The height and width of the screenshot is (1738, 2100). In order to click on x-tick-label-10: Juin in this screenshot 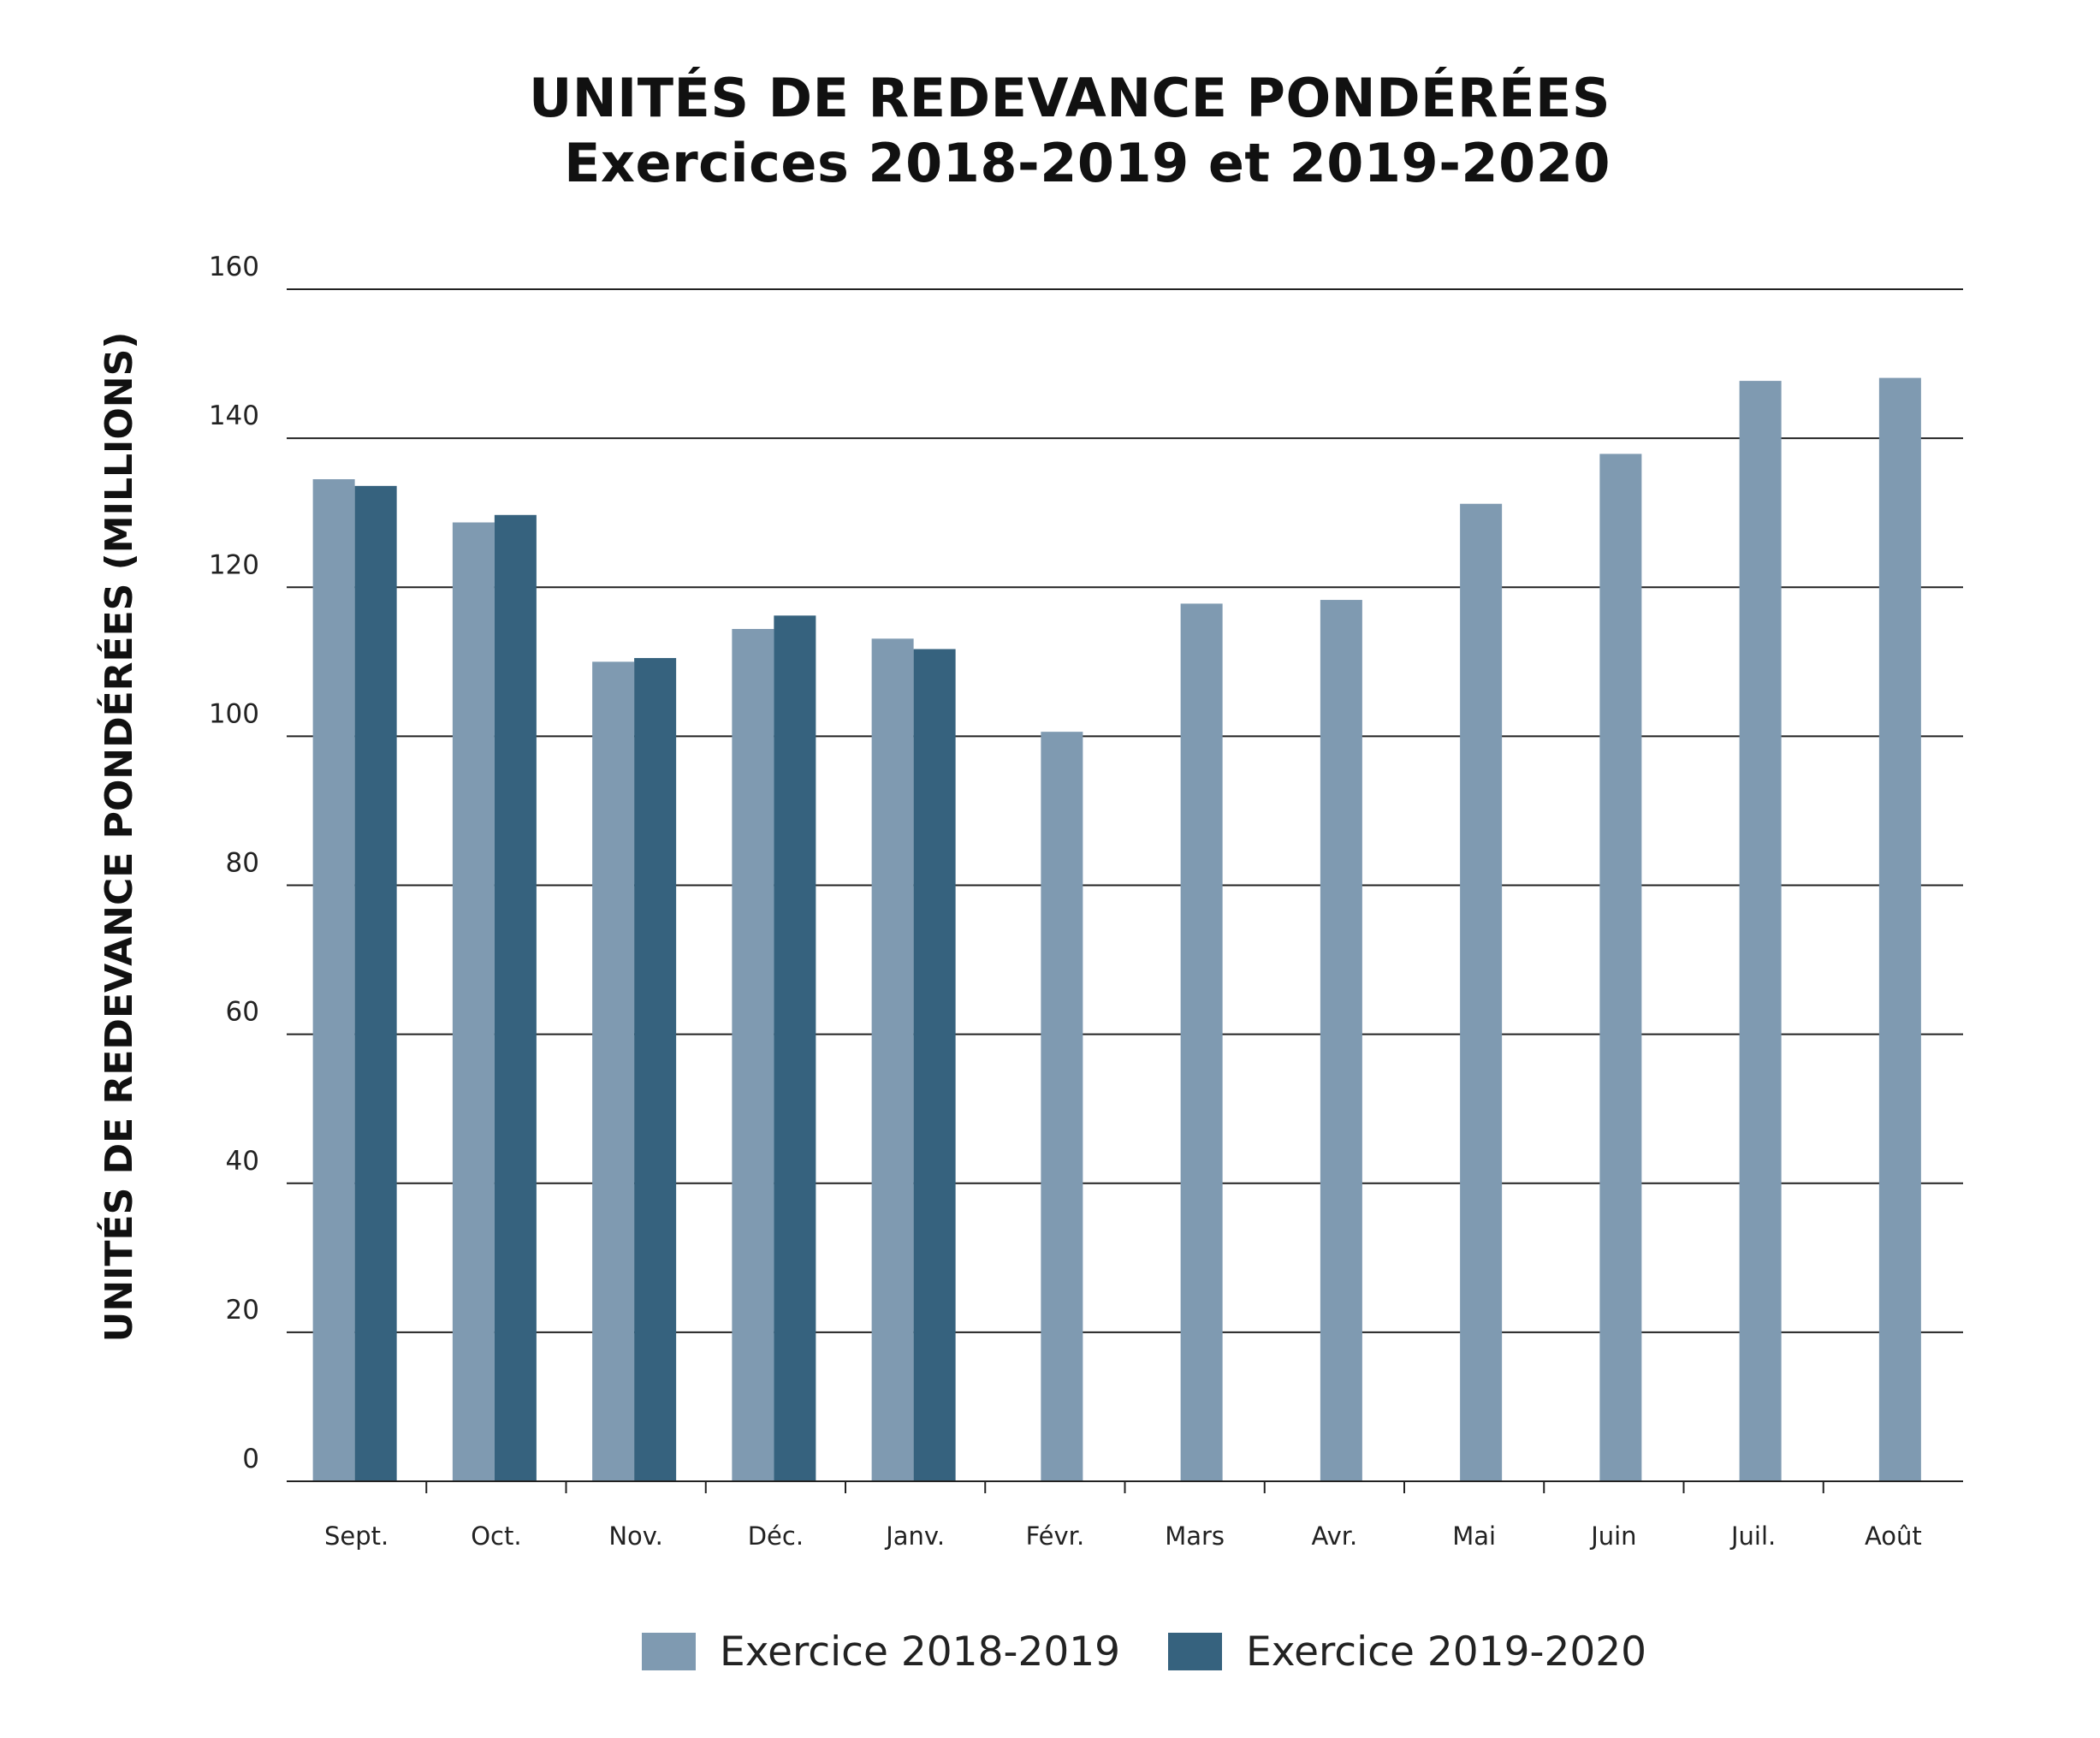, I will do `click(1612, 1536)`.